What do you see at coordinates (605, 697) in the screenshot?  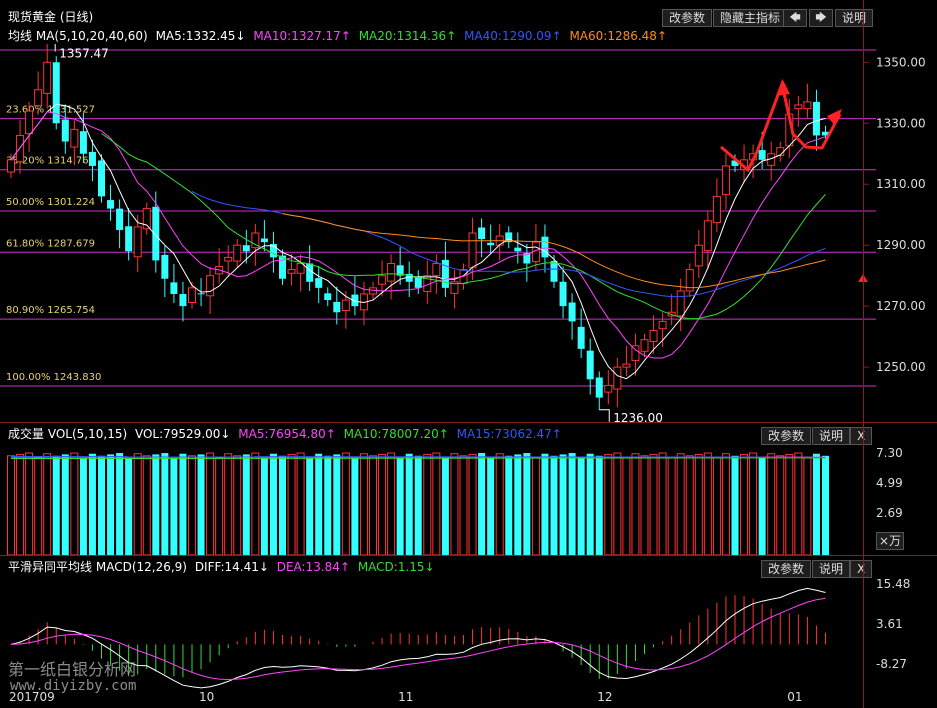 I see `x-tick-3: 12` at bounding box center [605, 697].